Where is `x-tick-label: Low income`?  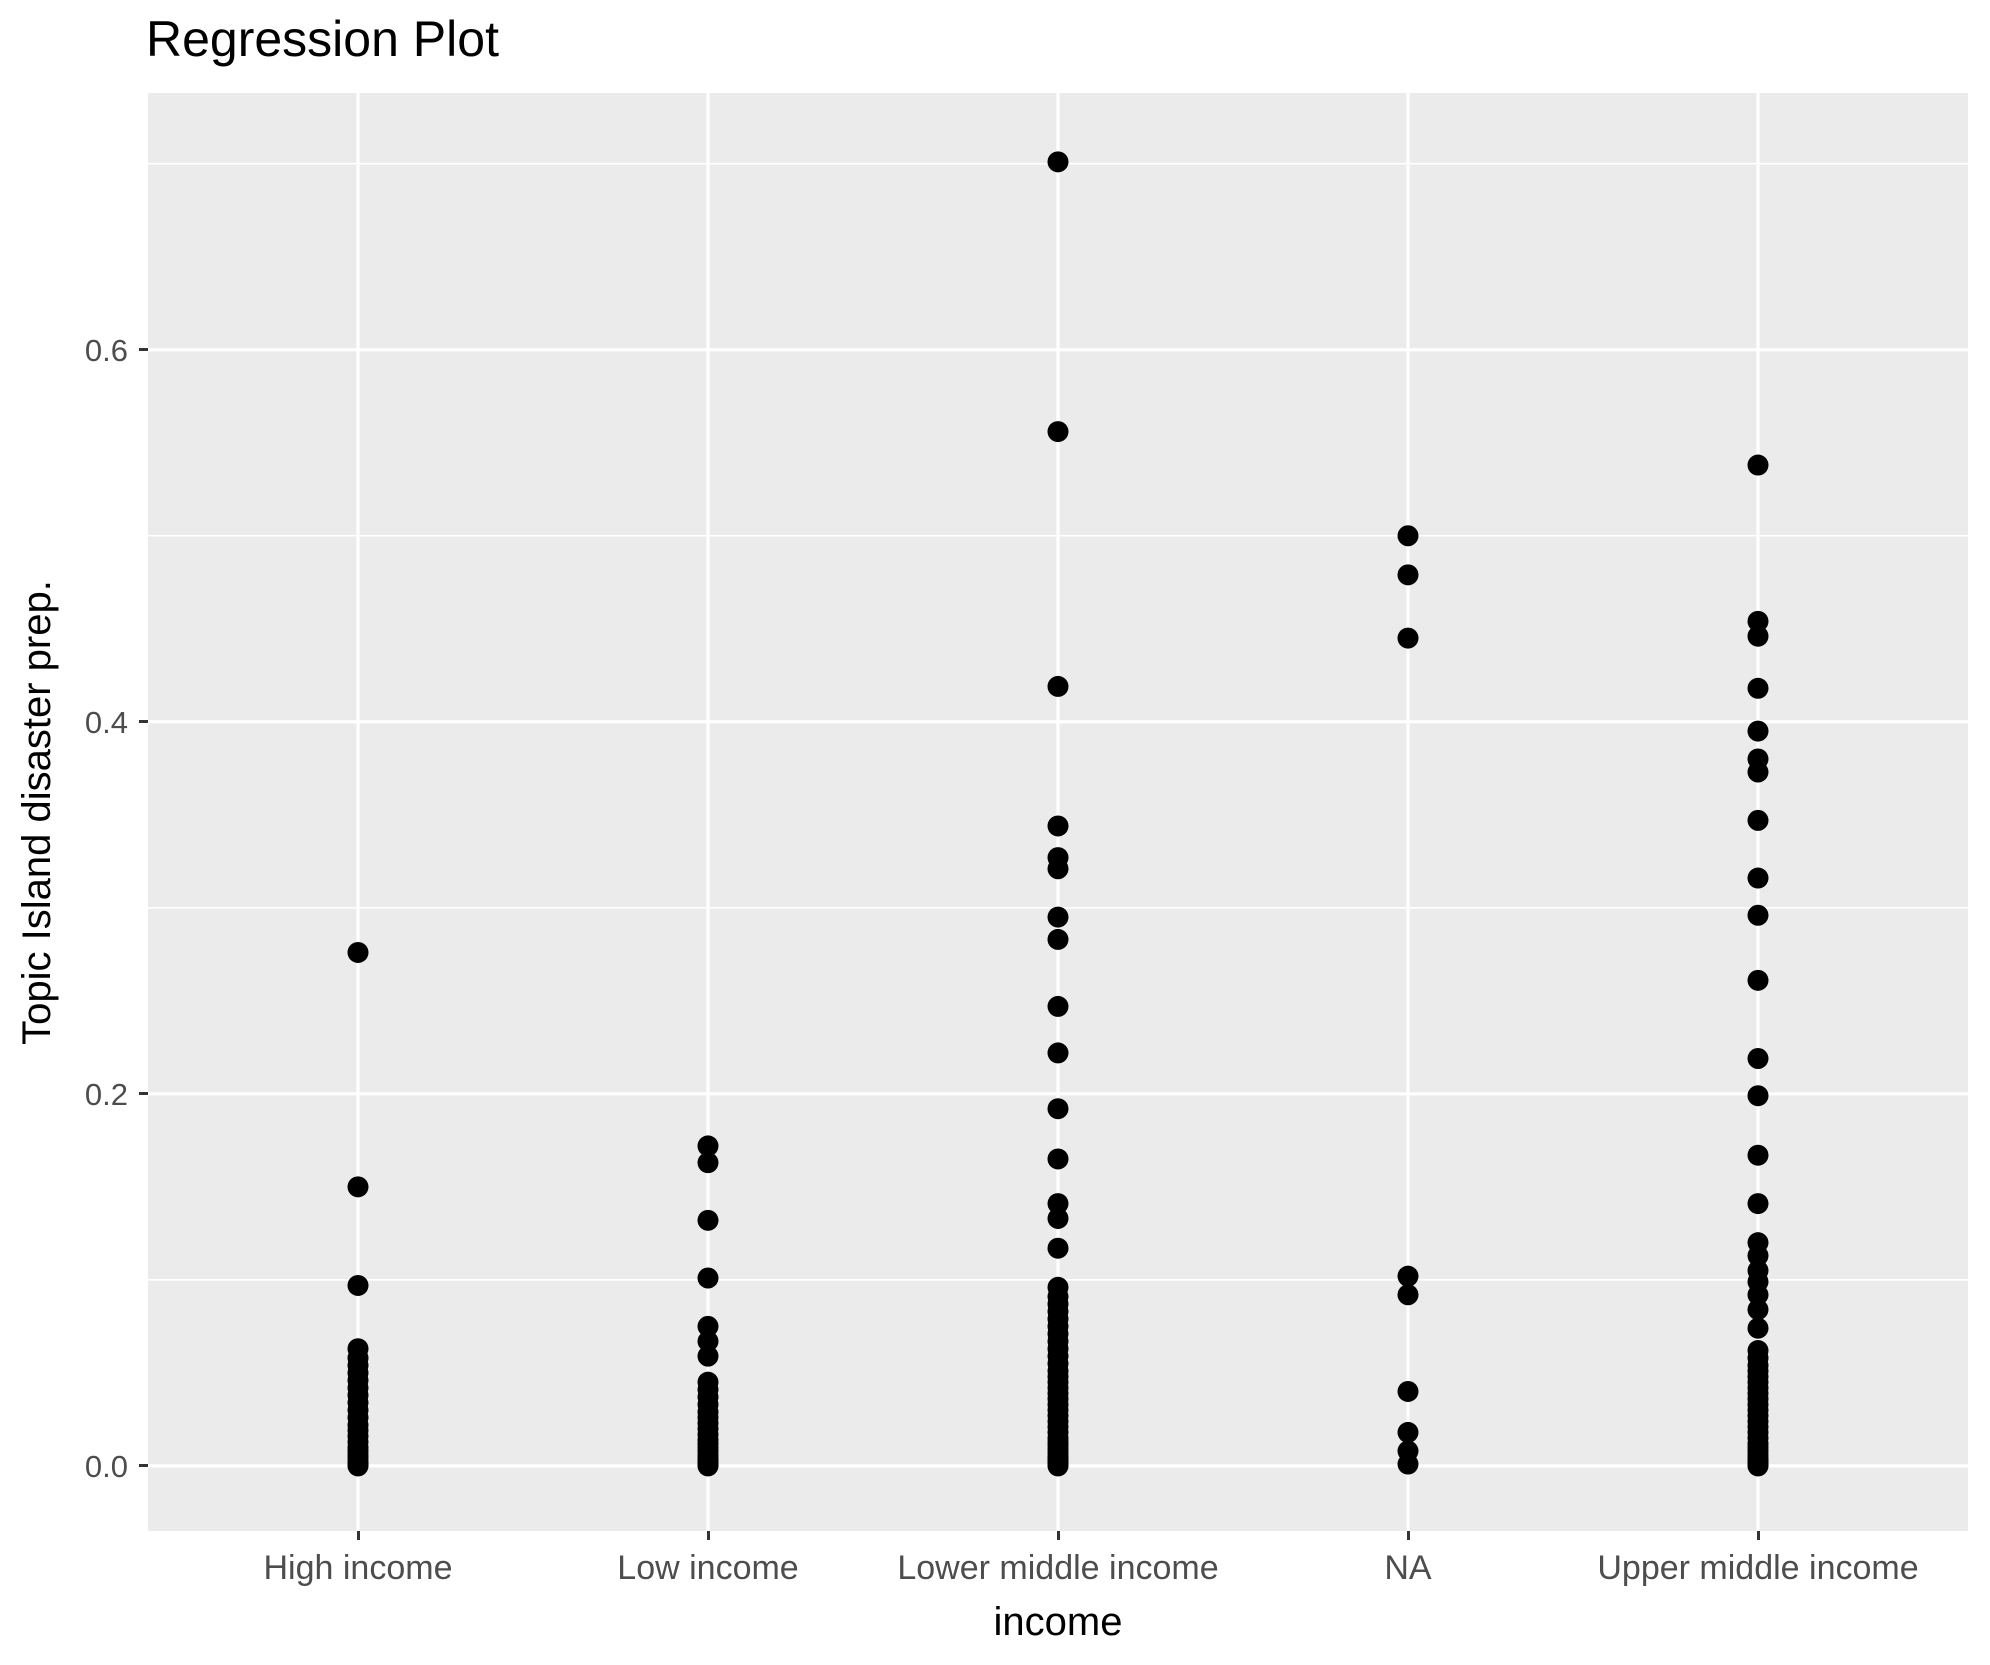
x-tick-label: Low income is located at coordinates (708, 1568).